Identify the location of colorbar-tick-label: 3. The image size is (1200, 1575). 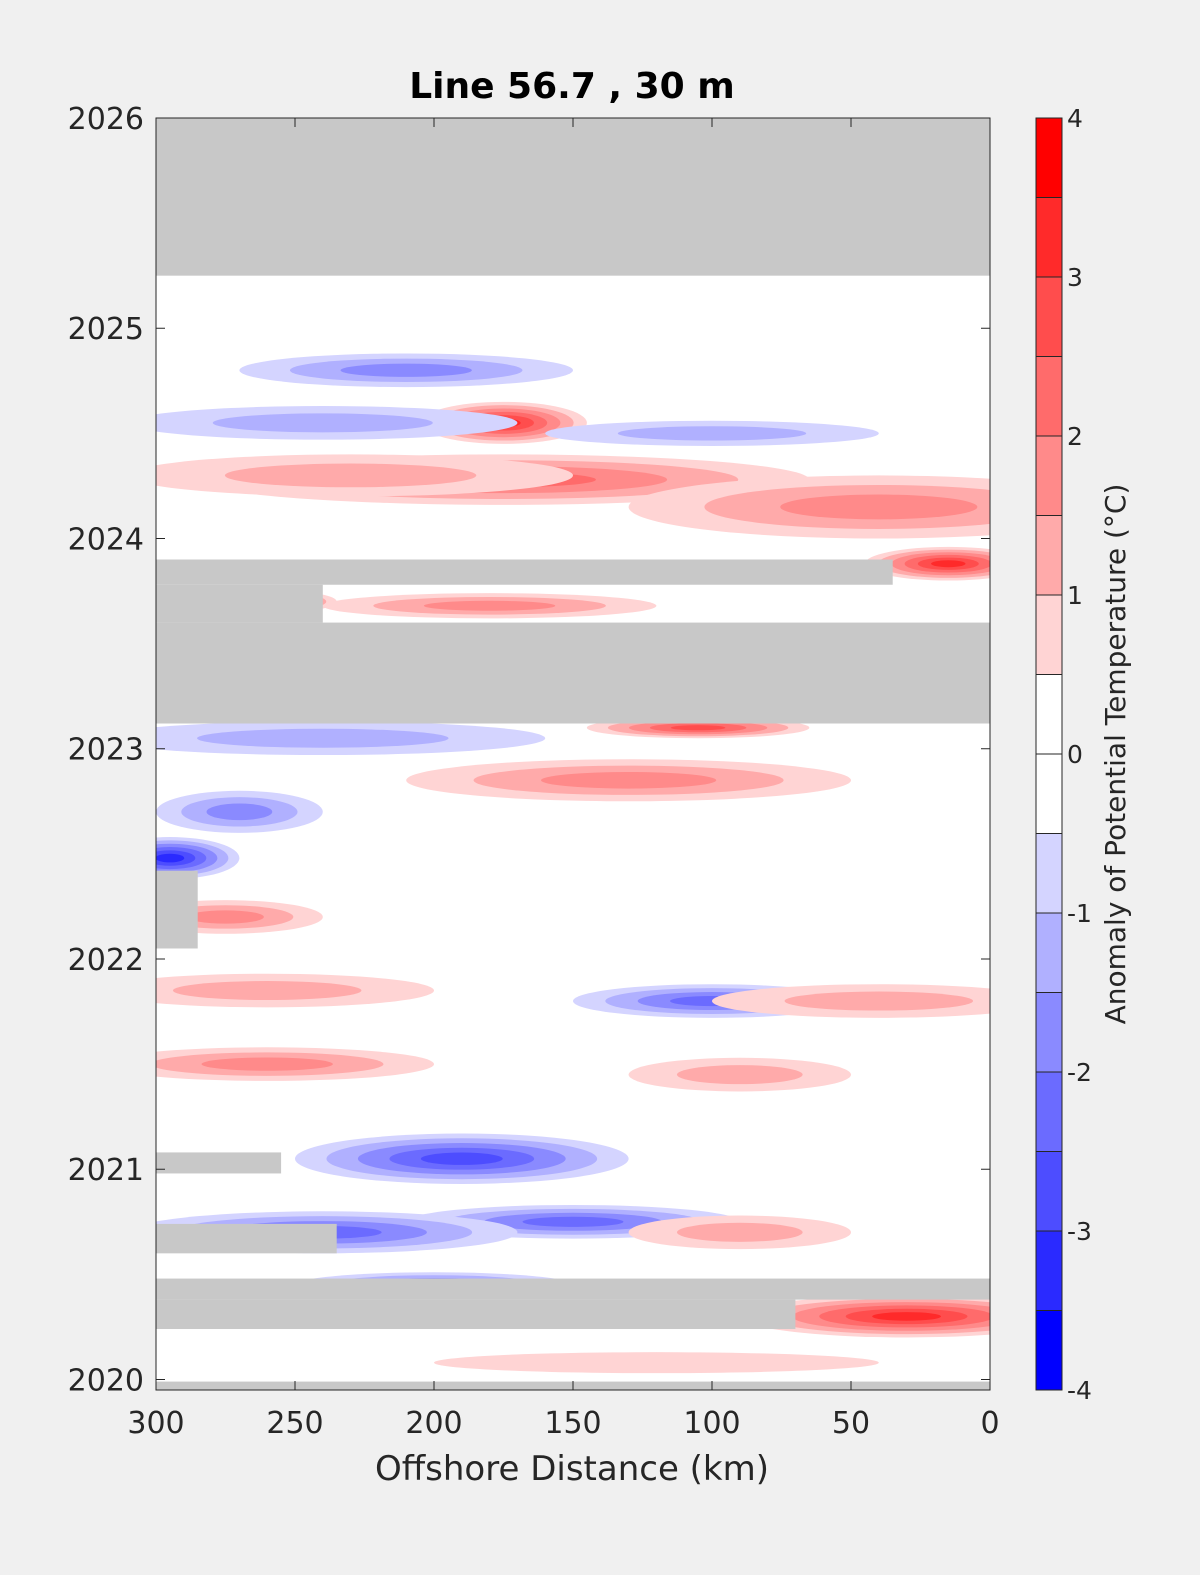
(1075, 277).